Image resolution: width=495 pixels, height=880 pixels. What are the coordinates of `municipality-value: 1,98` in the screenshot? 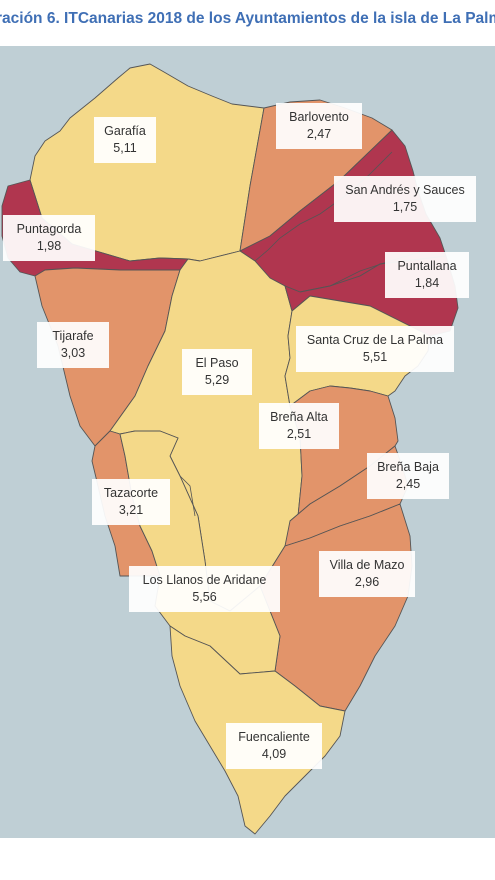 It's located at (49, 246).